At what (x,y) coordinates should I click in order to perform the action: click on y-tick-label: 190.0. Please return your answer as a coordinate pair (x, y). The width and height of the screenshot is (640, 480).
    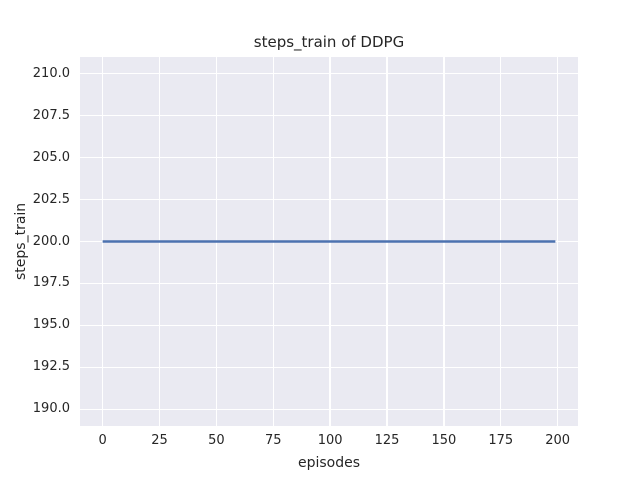
    Looking at the image, I should click on (51, 409).